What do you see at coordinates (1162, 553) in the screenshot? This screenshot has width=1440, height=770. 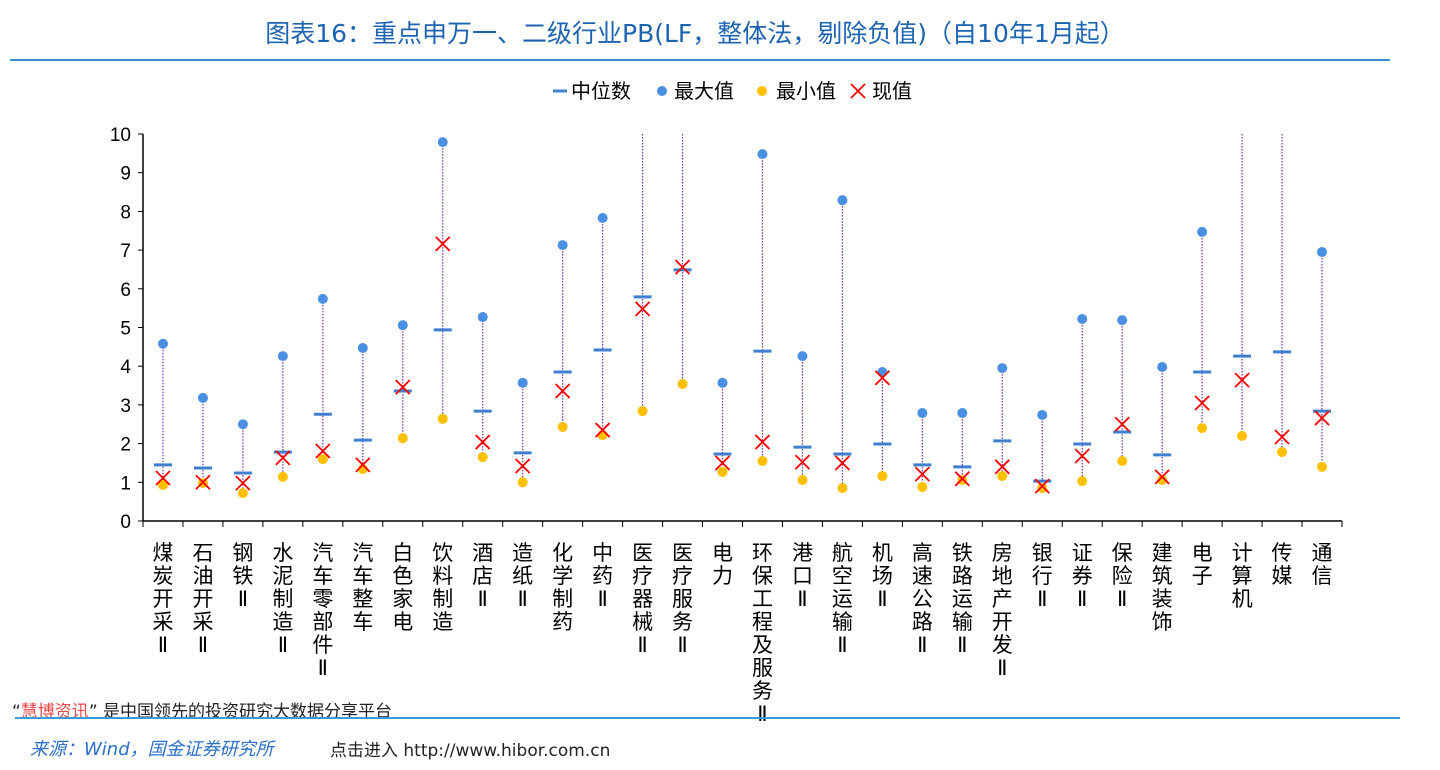 I see `x-category-char: 建` at bounding box center [1162, 553].